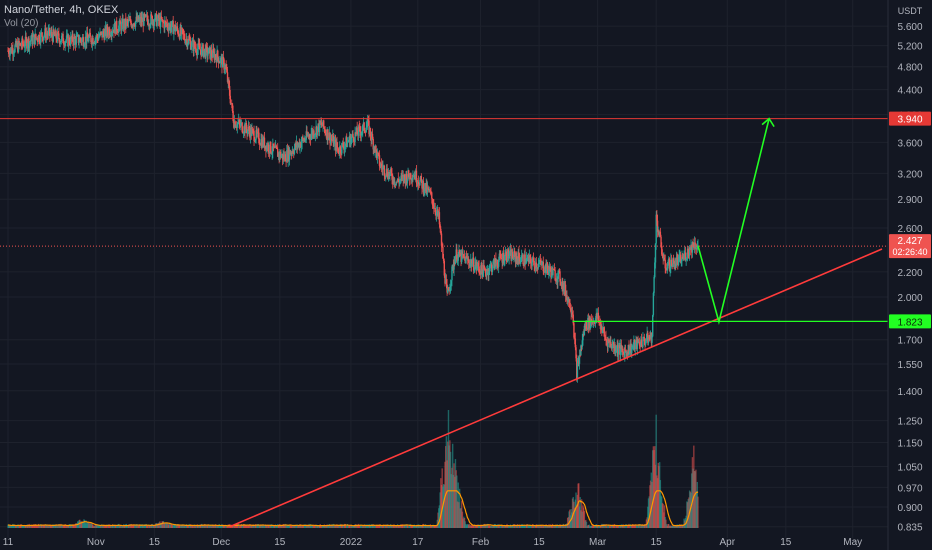 This screenshot has width=932, height=550. Describe the element at coordinates (909, 298) in the screenshot. I see `y-tick-label: 2.000` at that location.